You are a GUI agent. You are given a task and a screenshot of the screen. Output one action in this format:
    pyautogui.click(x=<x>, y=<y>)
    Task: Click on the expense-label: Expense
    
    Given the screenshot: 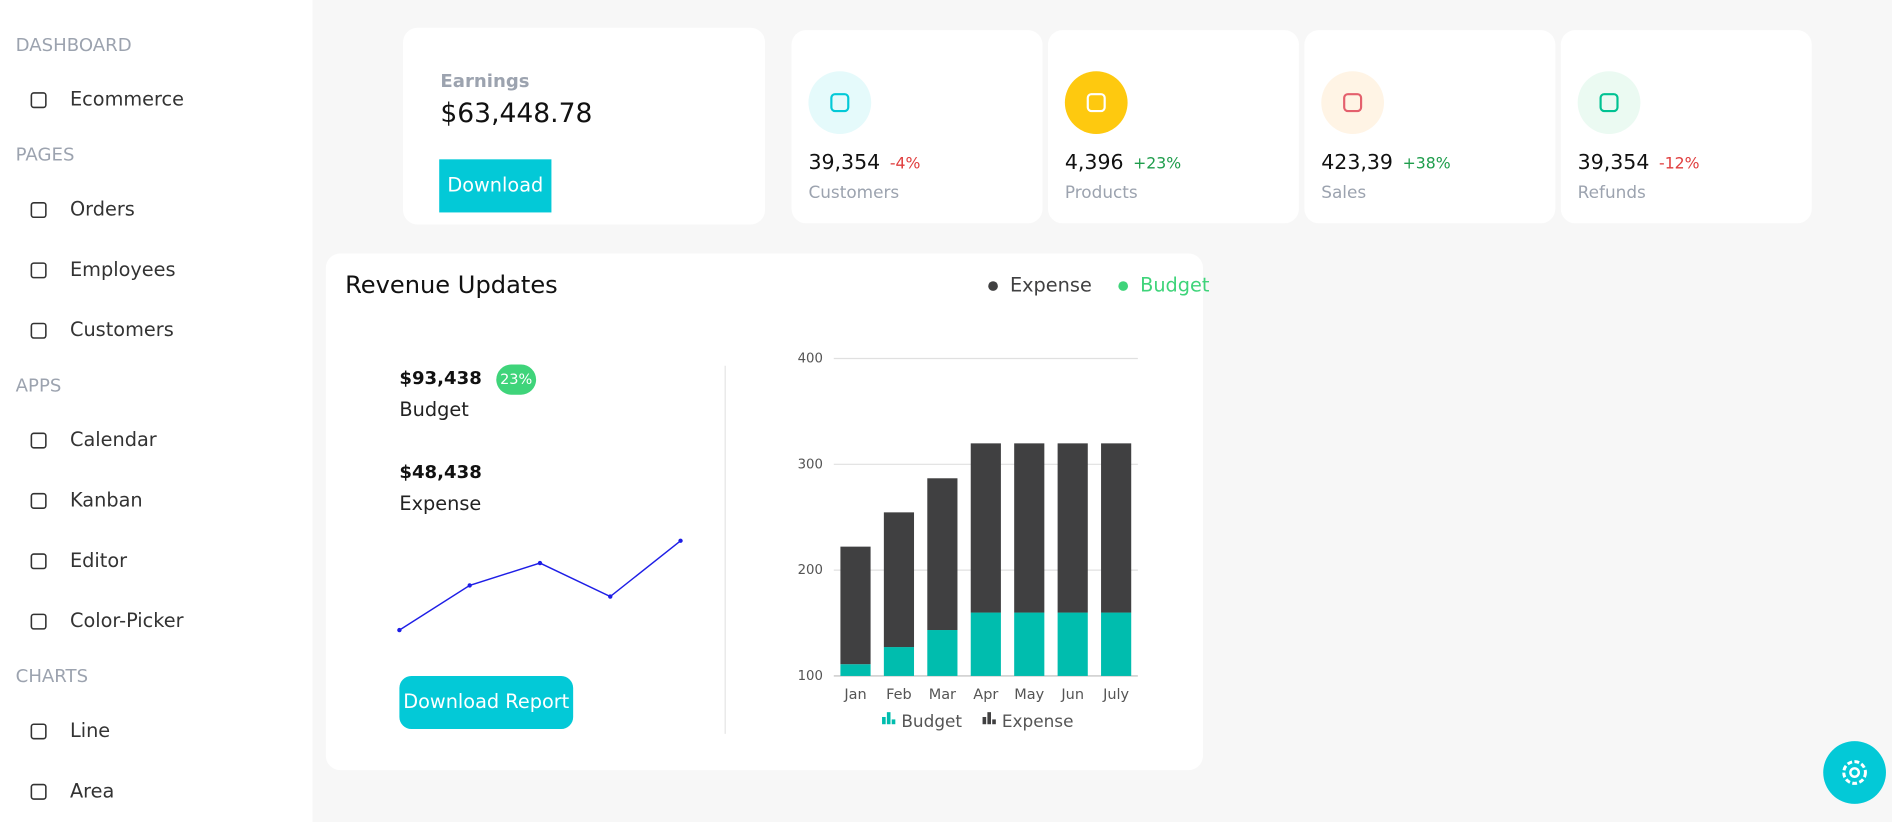 What is the action you would take?
    pyautogui.click(x=440, y=503)
    